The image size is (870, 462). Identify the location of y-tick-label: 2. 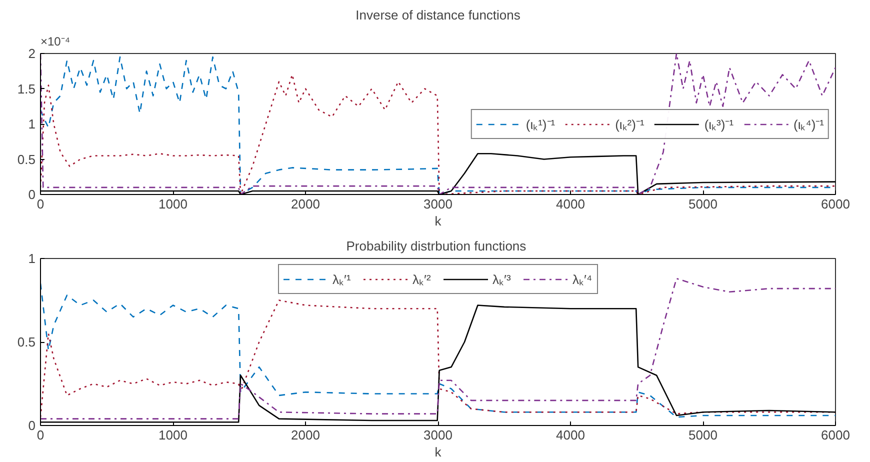
(32, 53).